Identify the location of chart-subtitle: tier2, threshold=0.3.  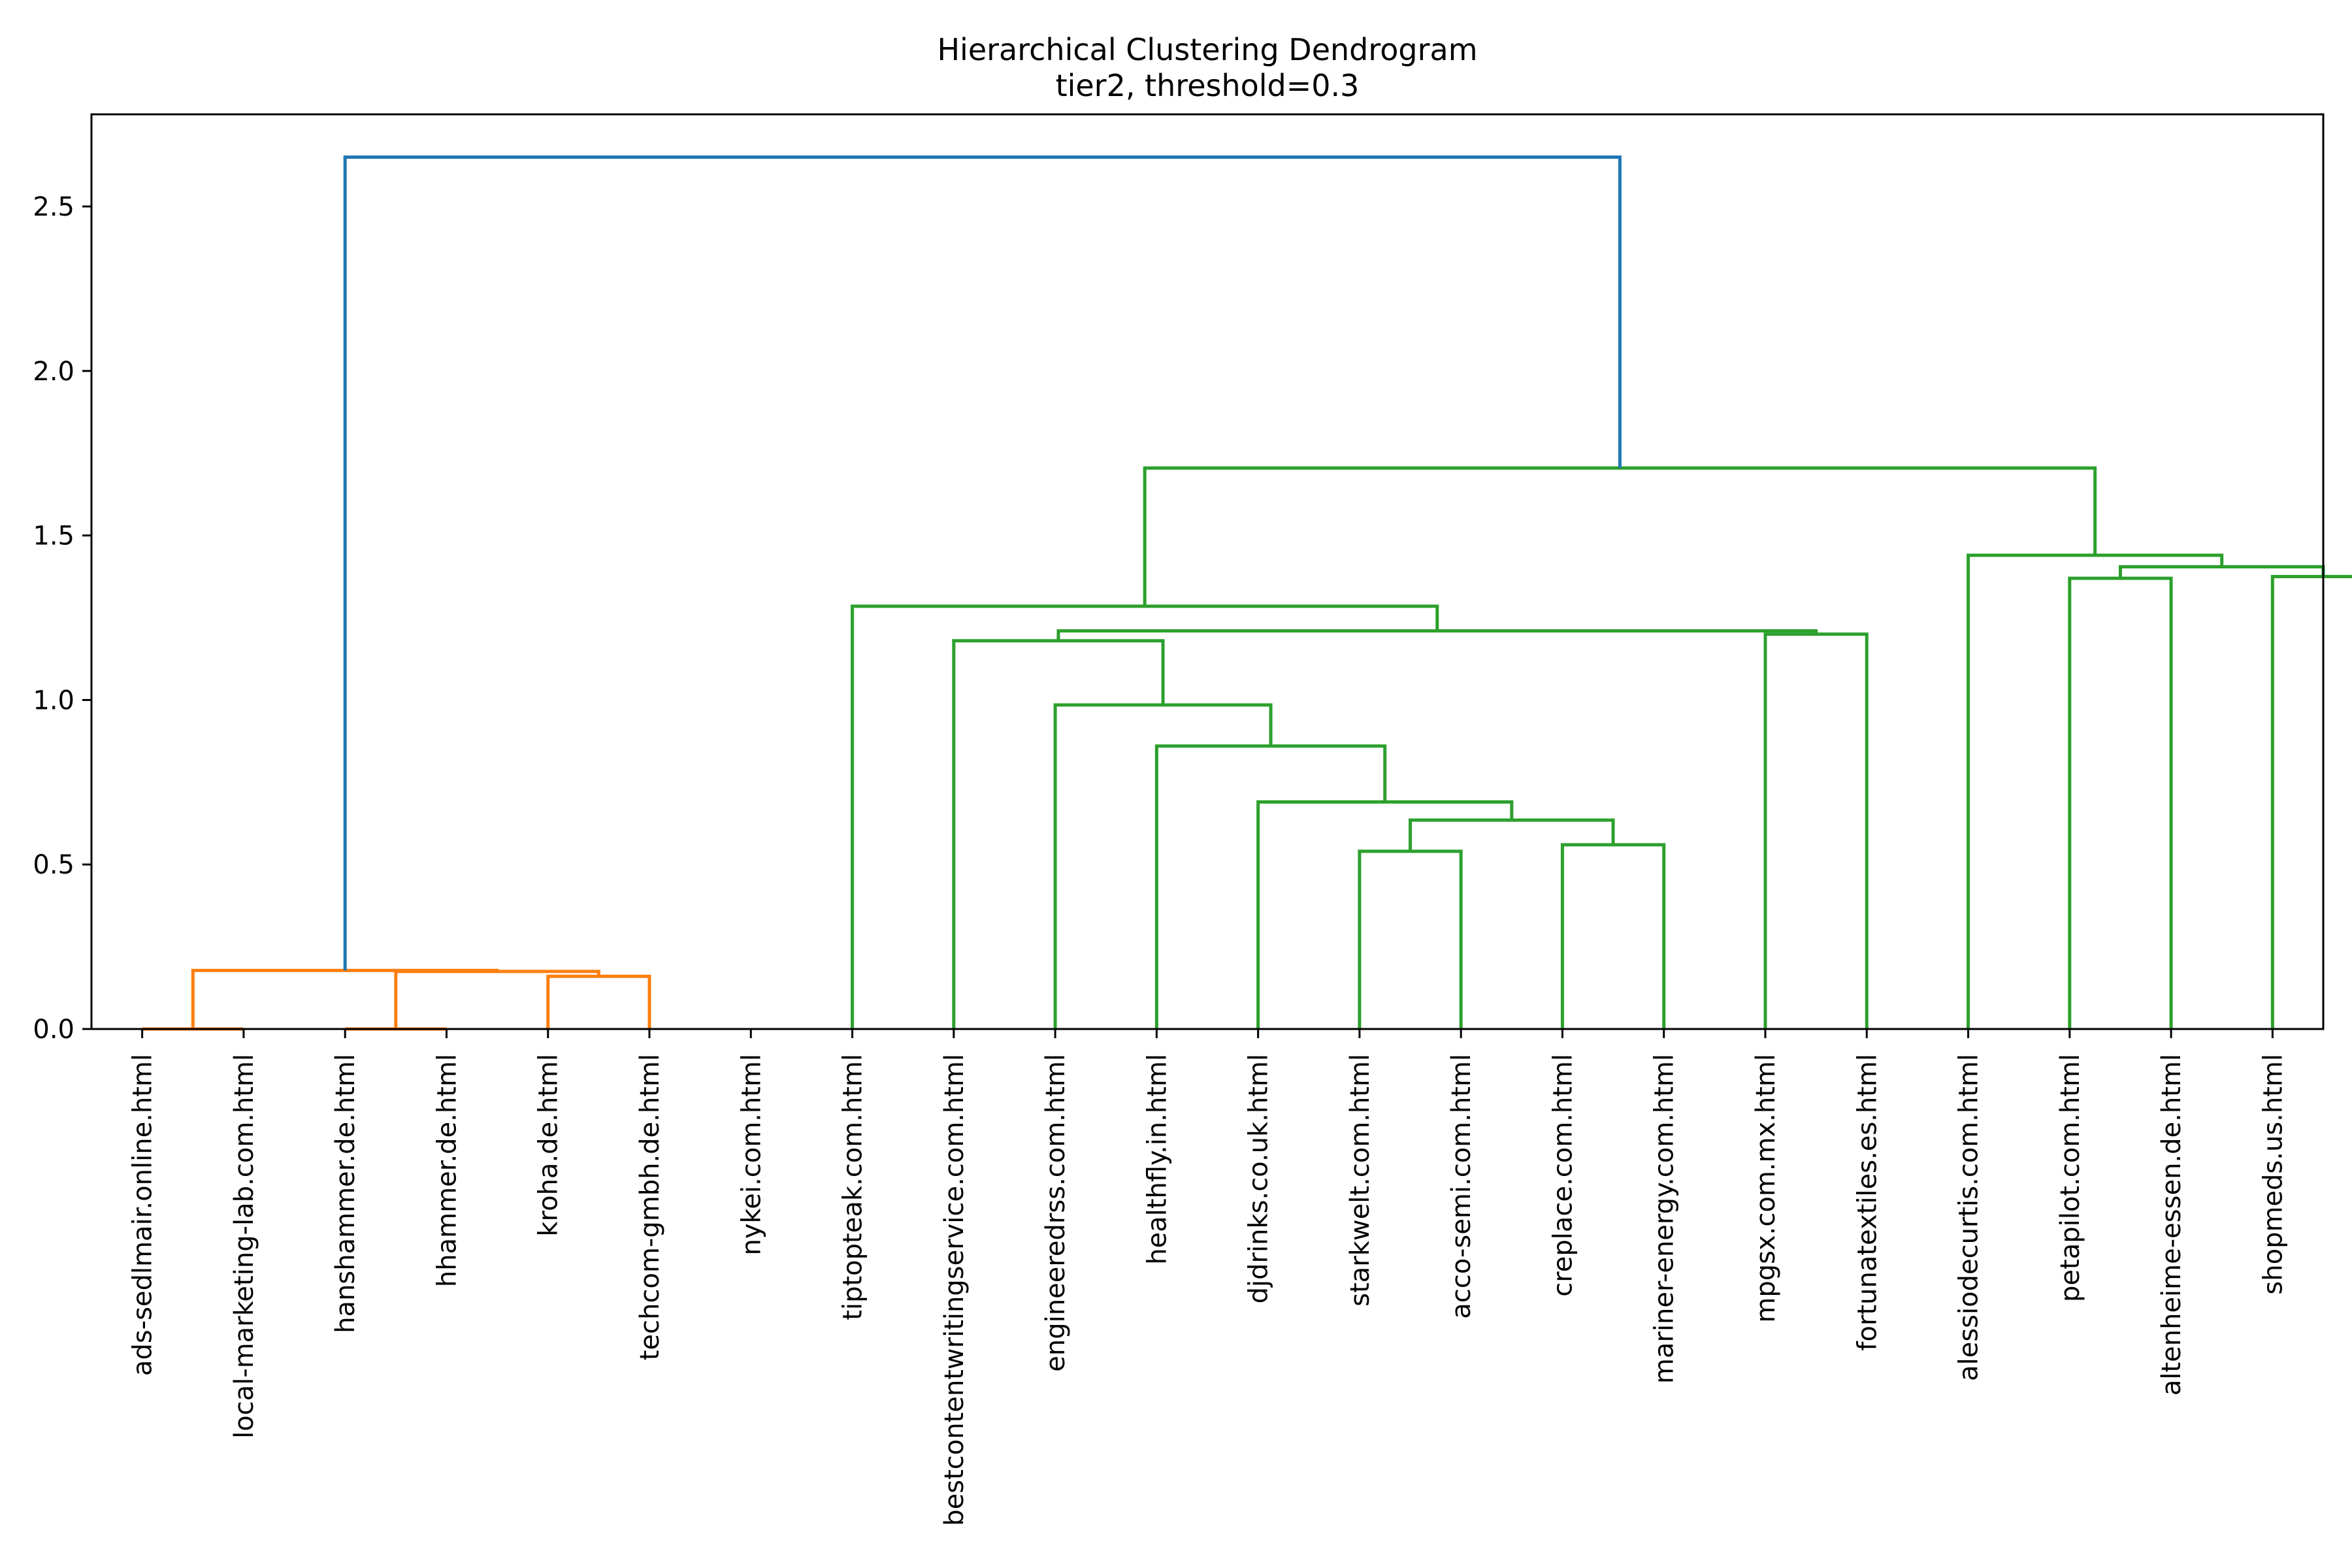
(1208, 85).